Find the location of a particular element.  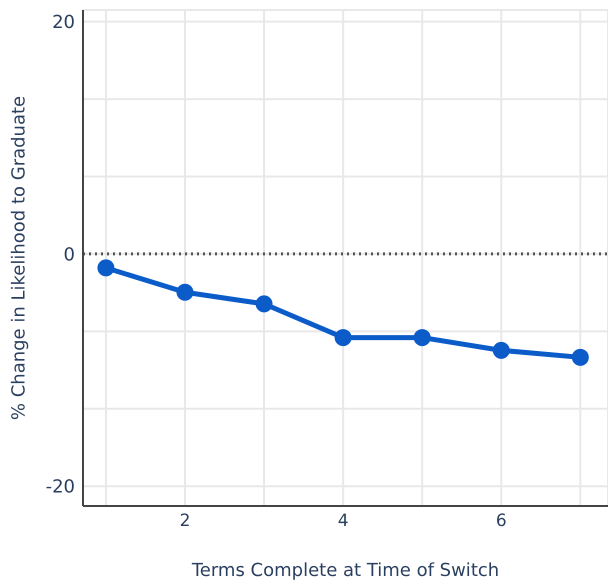

x-tick-label: 2 is located at coordinates (185, 521).